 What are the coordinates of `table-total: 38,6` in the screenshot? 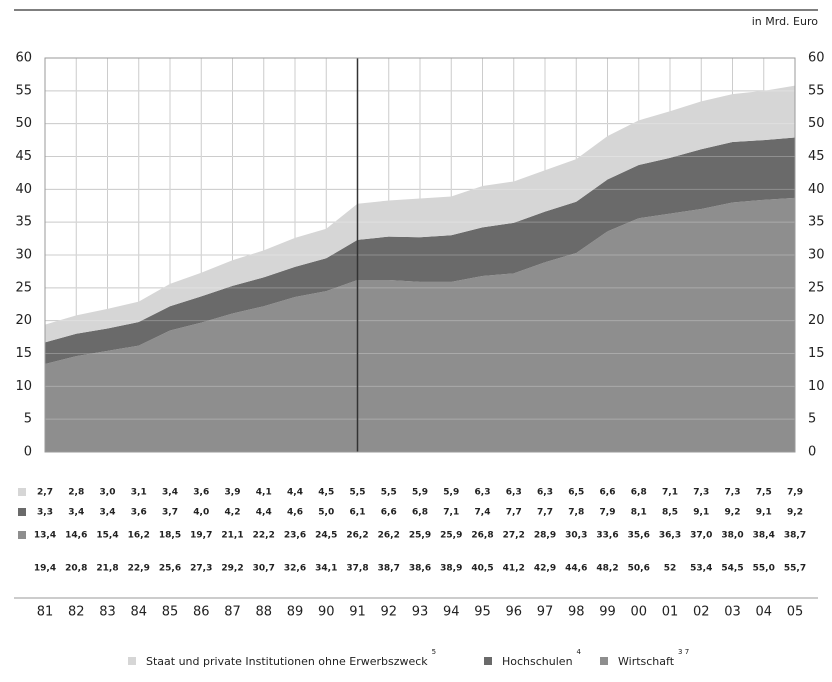 It's located at (420, 569).